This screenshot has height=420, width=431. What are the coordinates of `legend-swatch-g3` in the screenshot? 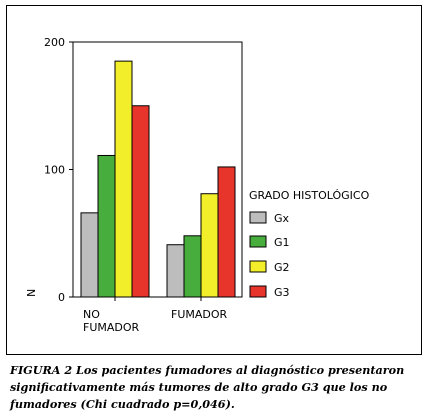 It's located at (258, 291).